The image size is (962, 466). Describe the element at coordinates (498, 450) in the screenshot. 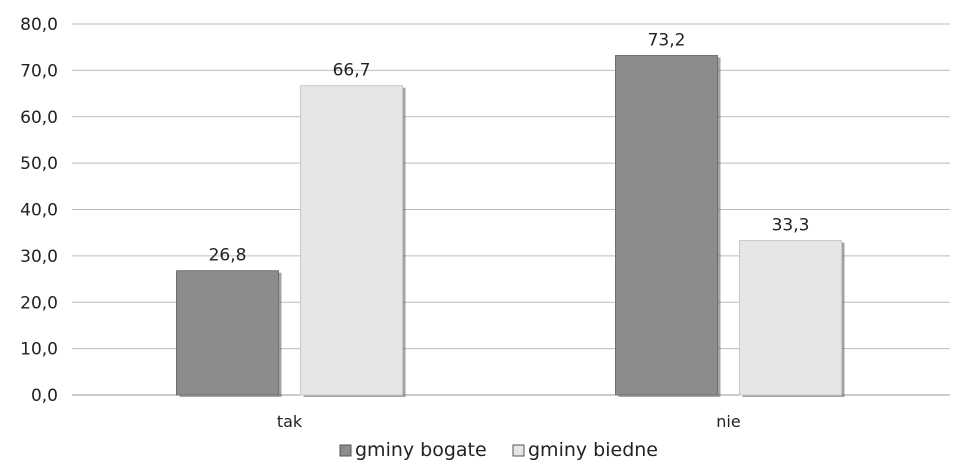

I see `legend: gminy bogate gminy biedne` at that location.